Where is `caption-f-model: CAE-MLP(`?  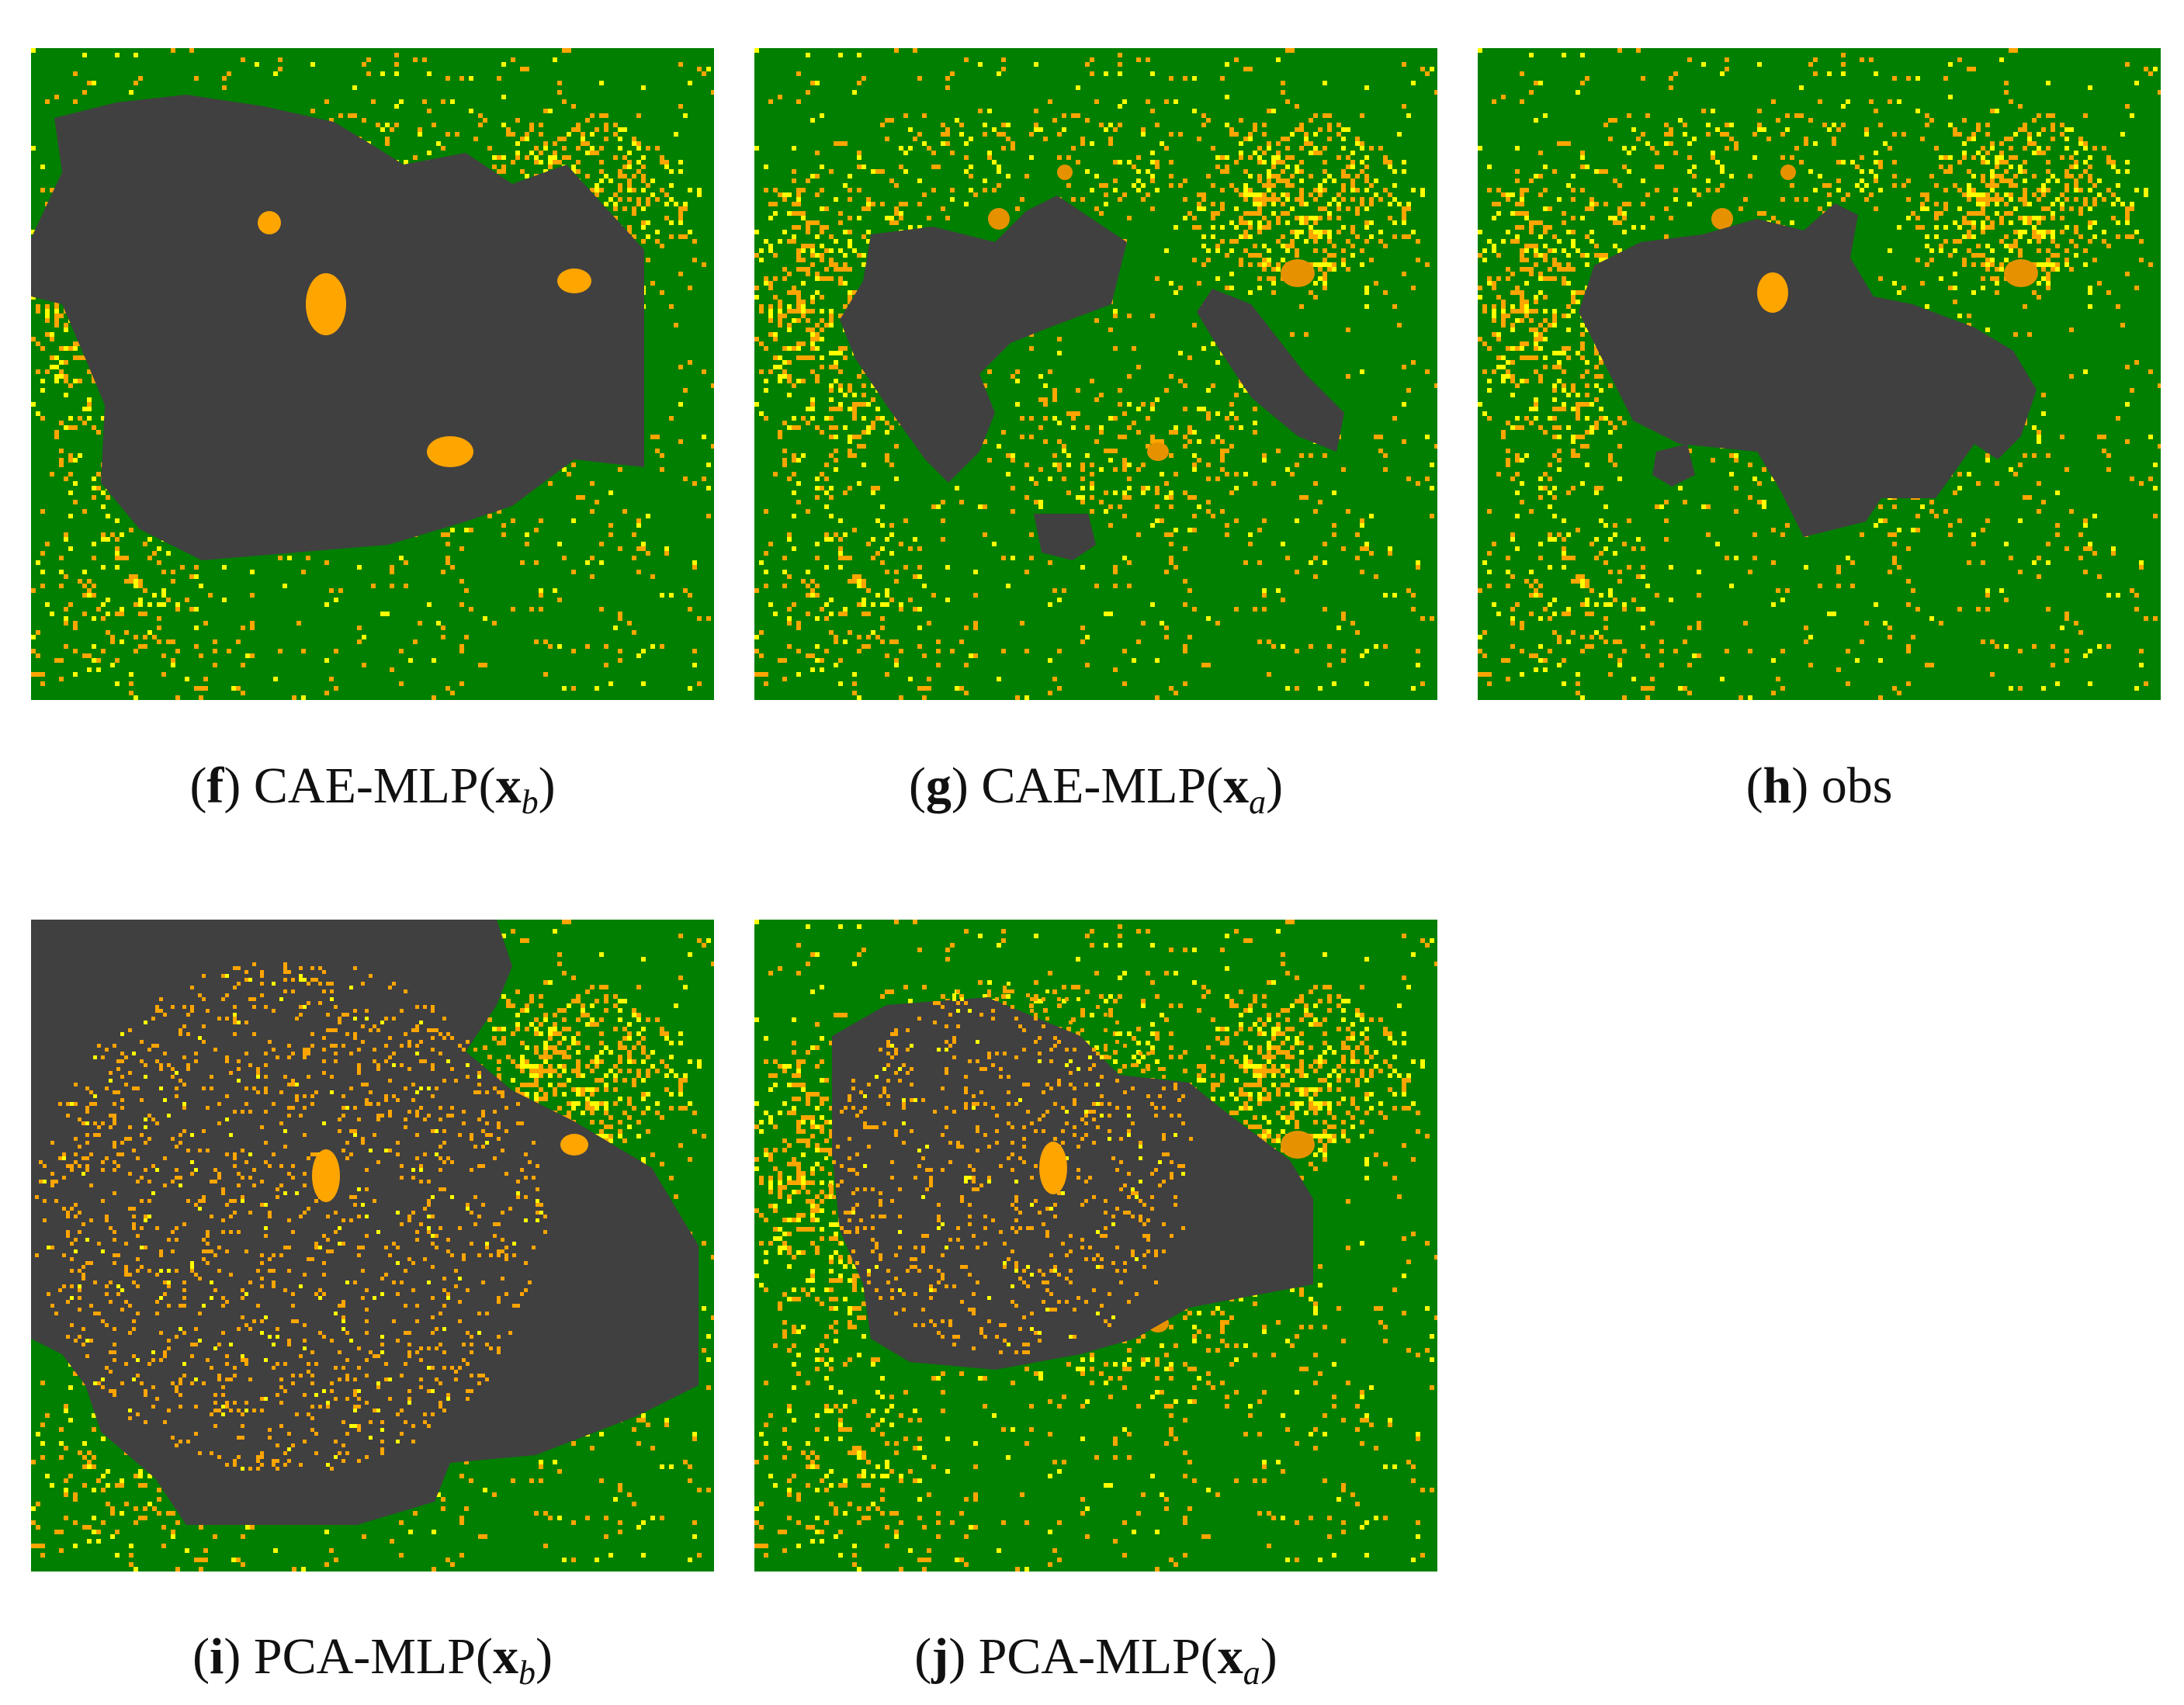 caption-f-model: CAE-MLP( is located at coordinates (375, 785).